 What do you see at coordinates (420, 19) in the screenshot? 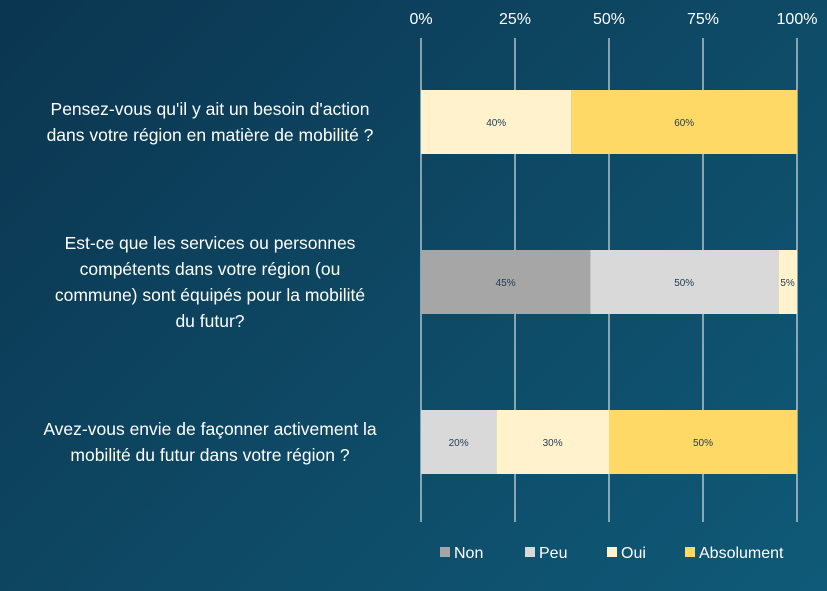
I see `x-tick-label: 0%` at bounding box center [420, 19].